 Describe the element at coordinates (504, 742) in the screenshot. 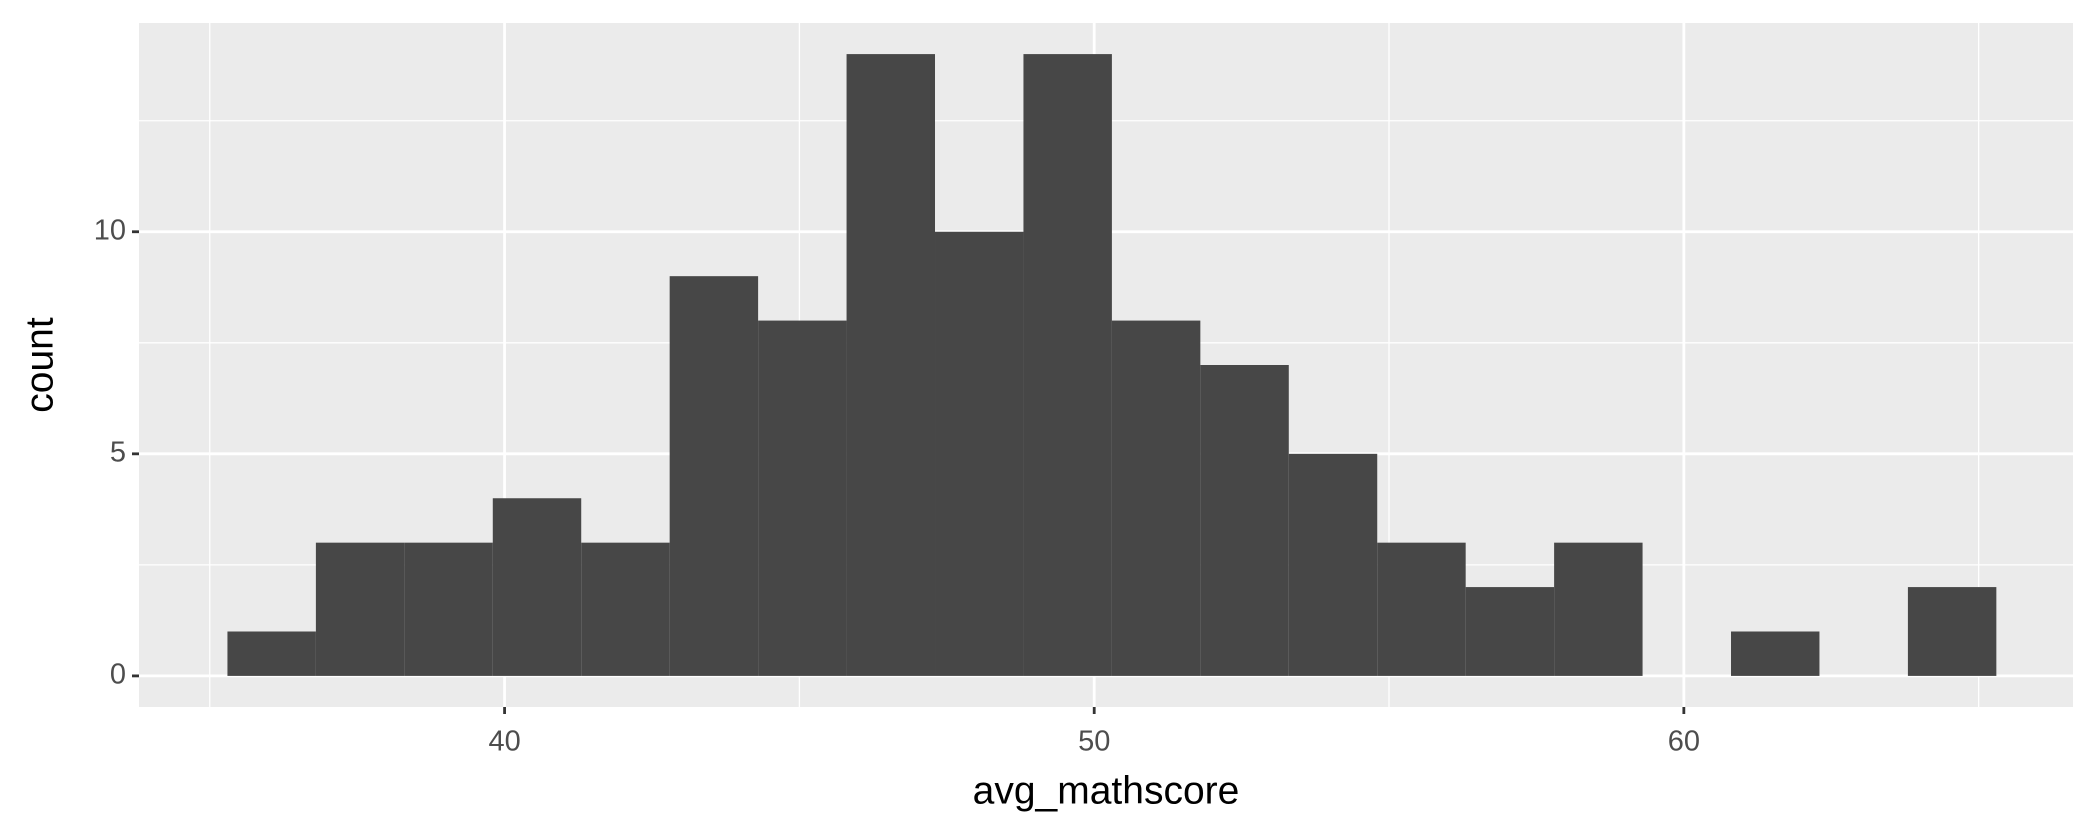

I see `x-tick-label: 40` at that location.